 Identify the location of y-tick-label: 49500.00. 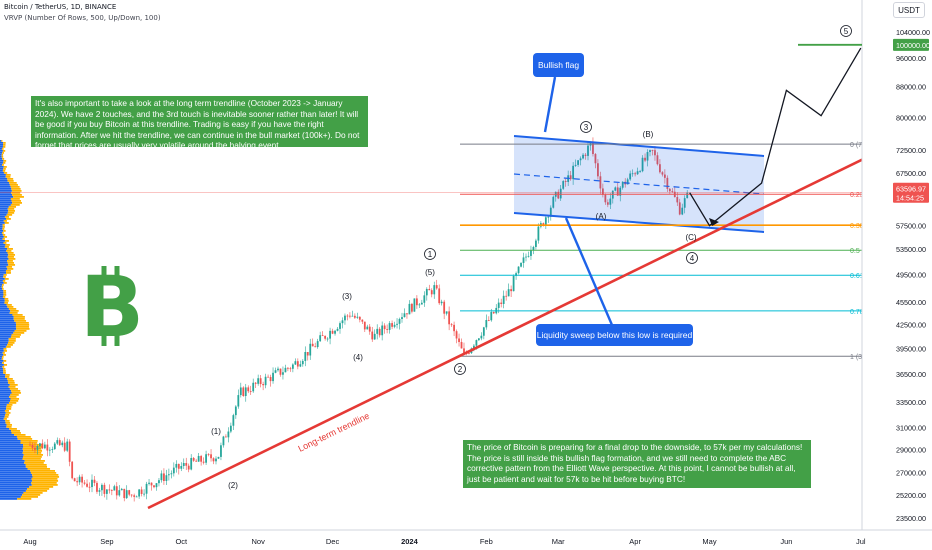
(911, 275).